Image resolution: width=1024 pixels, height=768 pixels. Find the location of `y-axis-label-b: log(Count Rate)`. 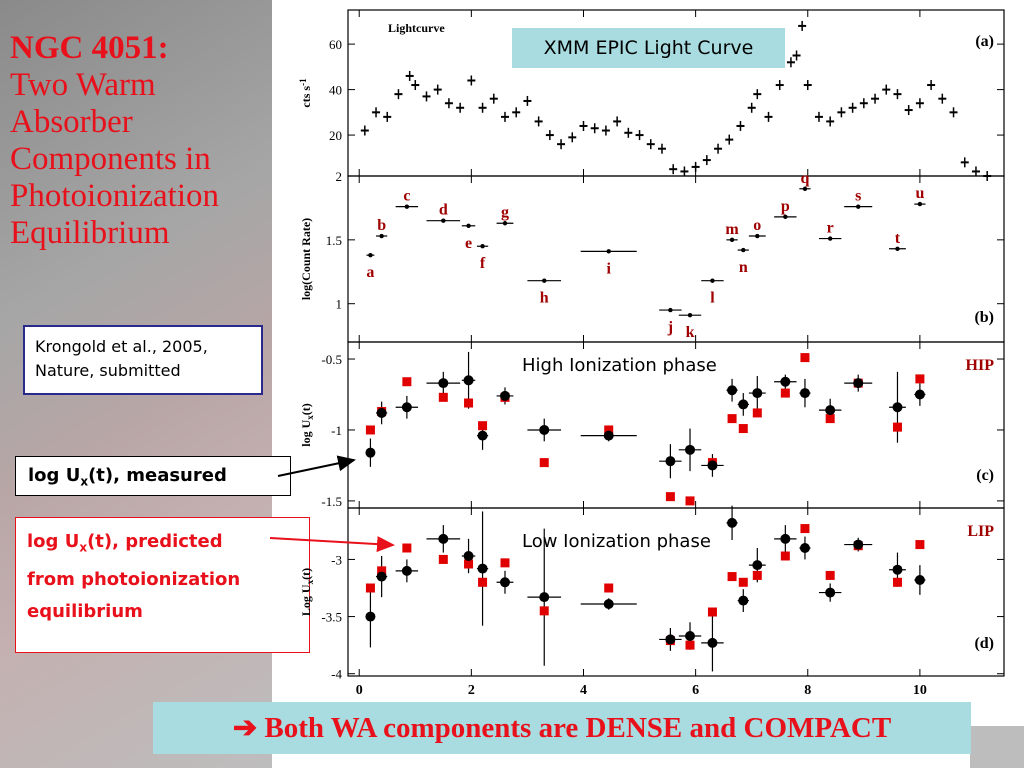

y-axis-label-b: log(Count Rate) is located at coordinates (306, 259).